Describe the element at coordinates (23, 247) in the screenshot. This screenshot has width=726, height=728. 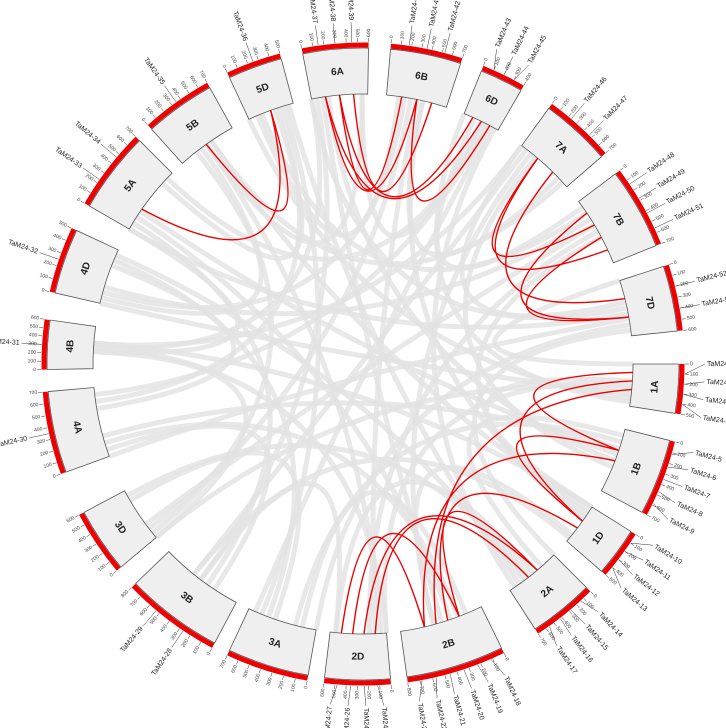
I see `gene-label: TaM24-32` at that location.